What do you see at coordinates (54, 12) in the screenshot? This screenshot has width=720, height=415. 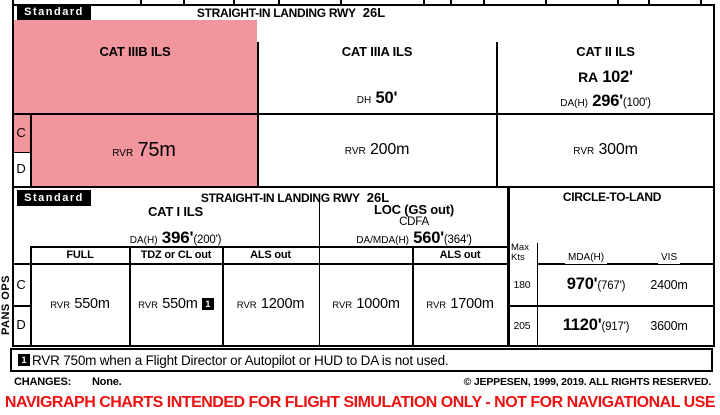 I see `standard-badge-1: Standard` at bounding box center [54, 12].